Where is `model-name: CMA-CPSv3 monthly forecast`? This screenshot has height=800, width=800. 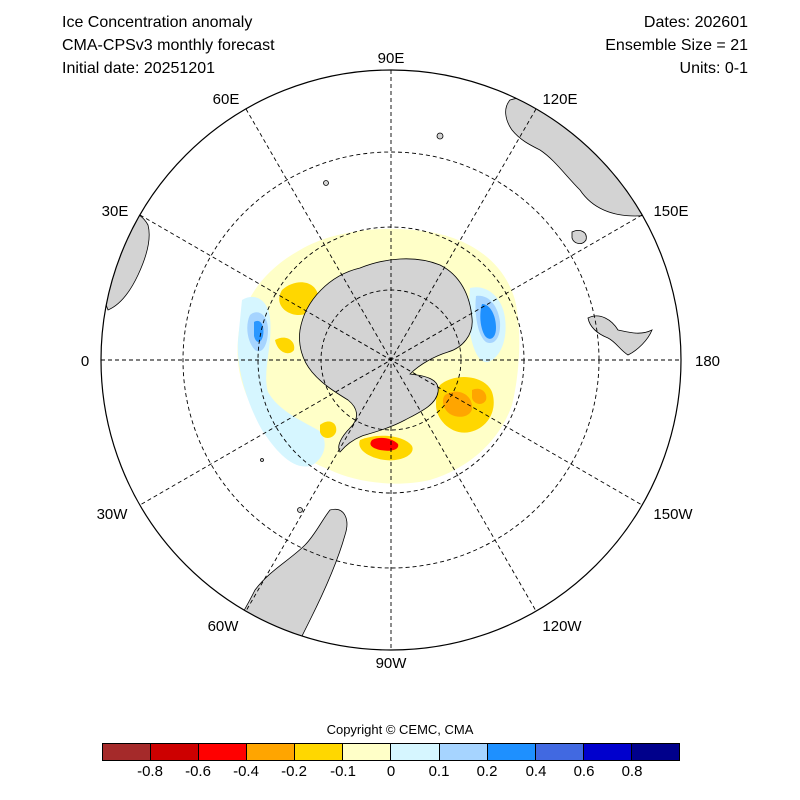
model-name: CMA-CPSv3 monthly forecast is located at coordinates (168, 45).